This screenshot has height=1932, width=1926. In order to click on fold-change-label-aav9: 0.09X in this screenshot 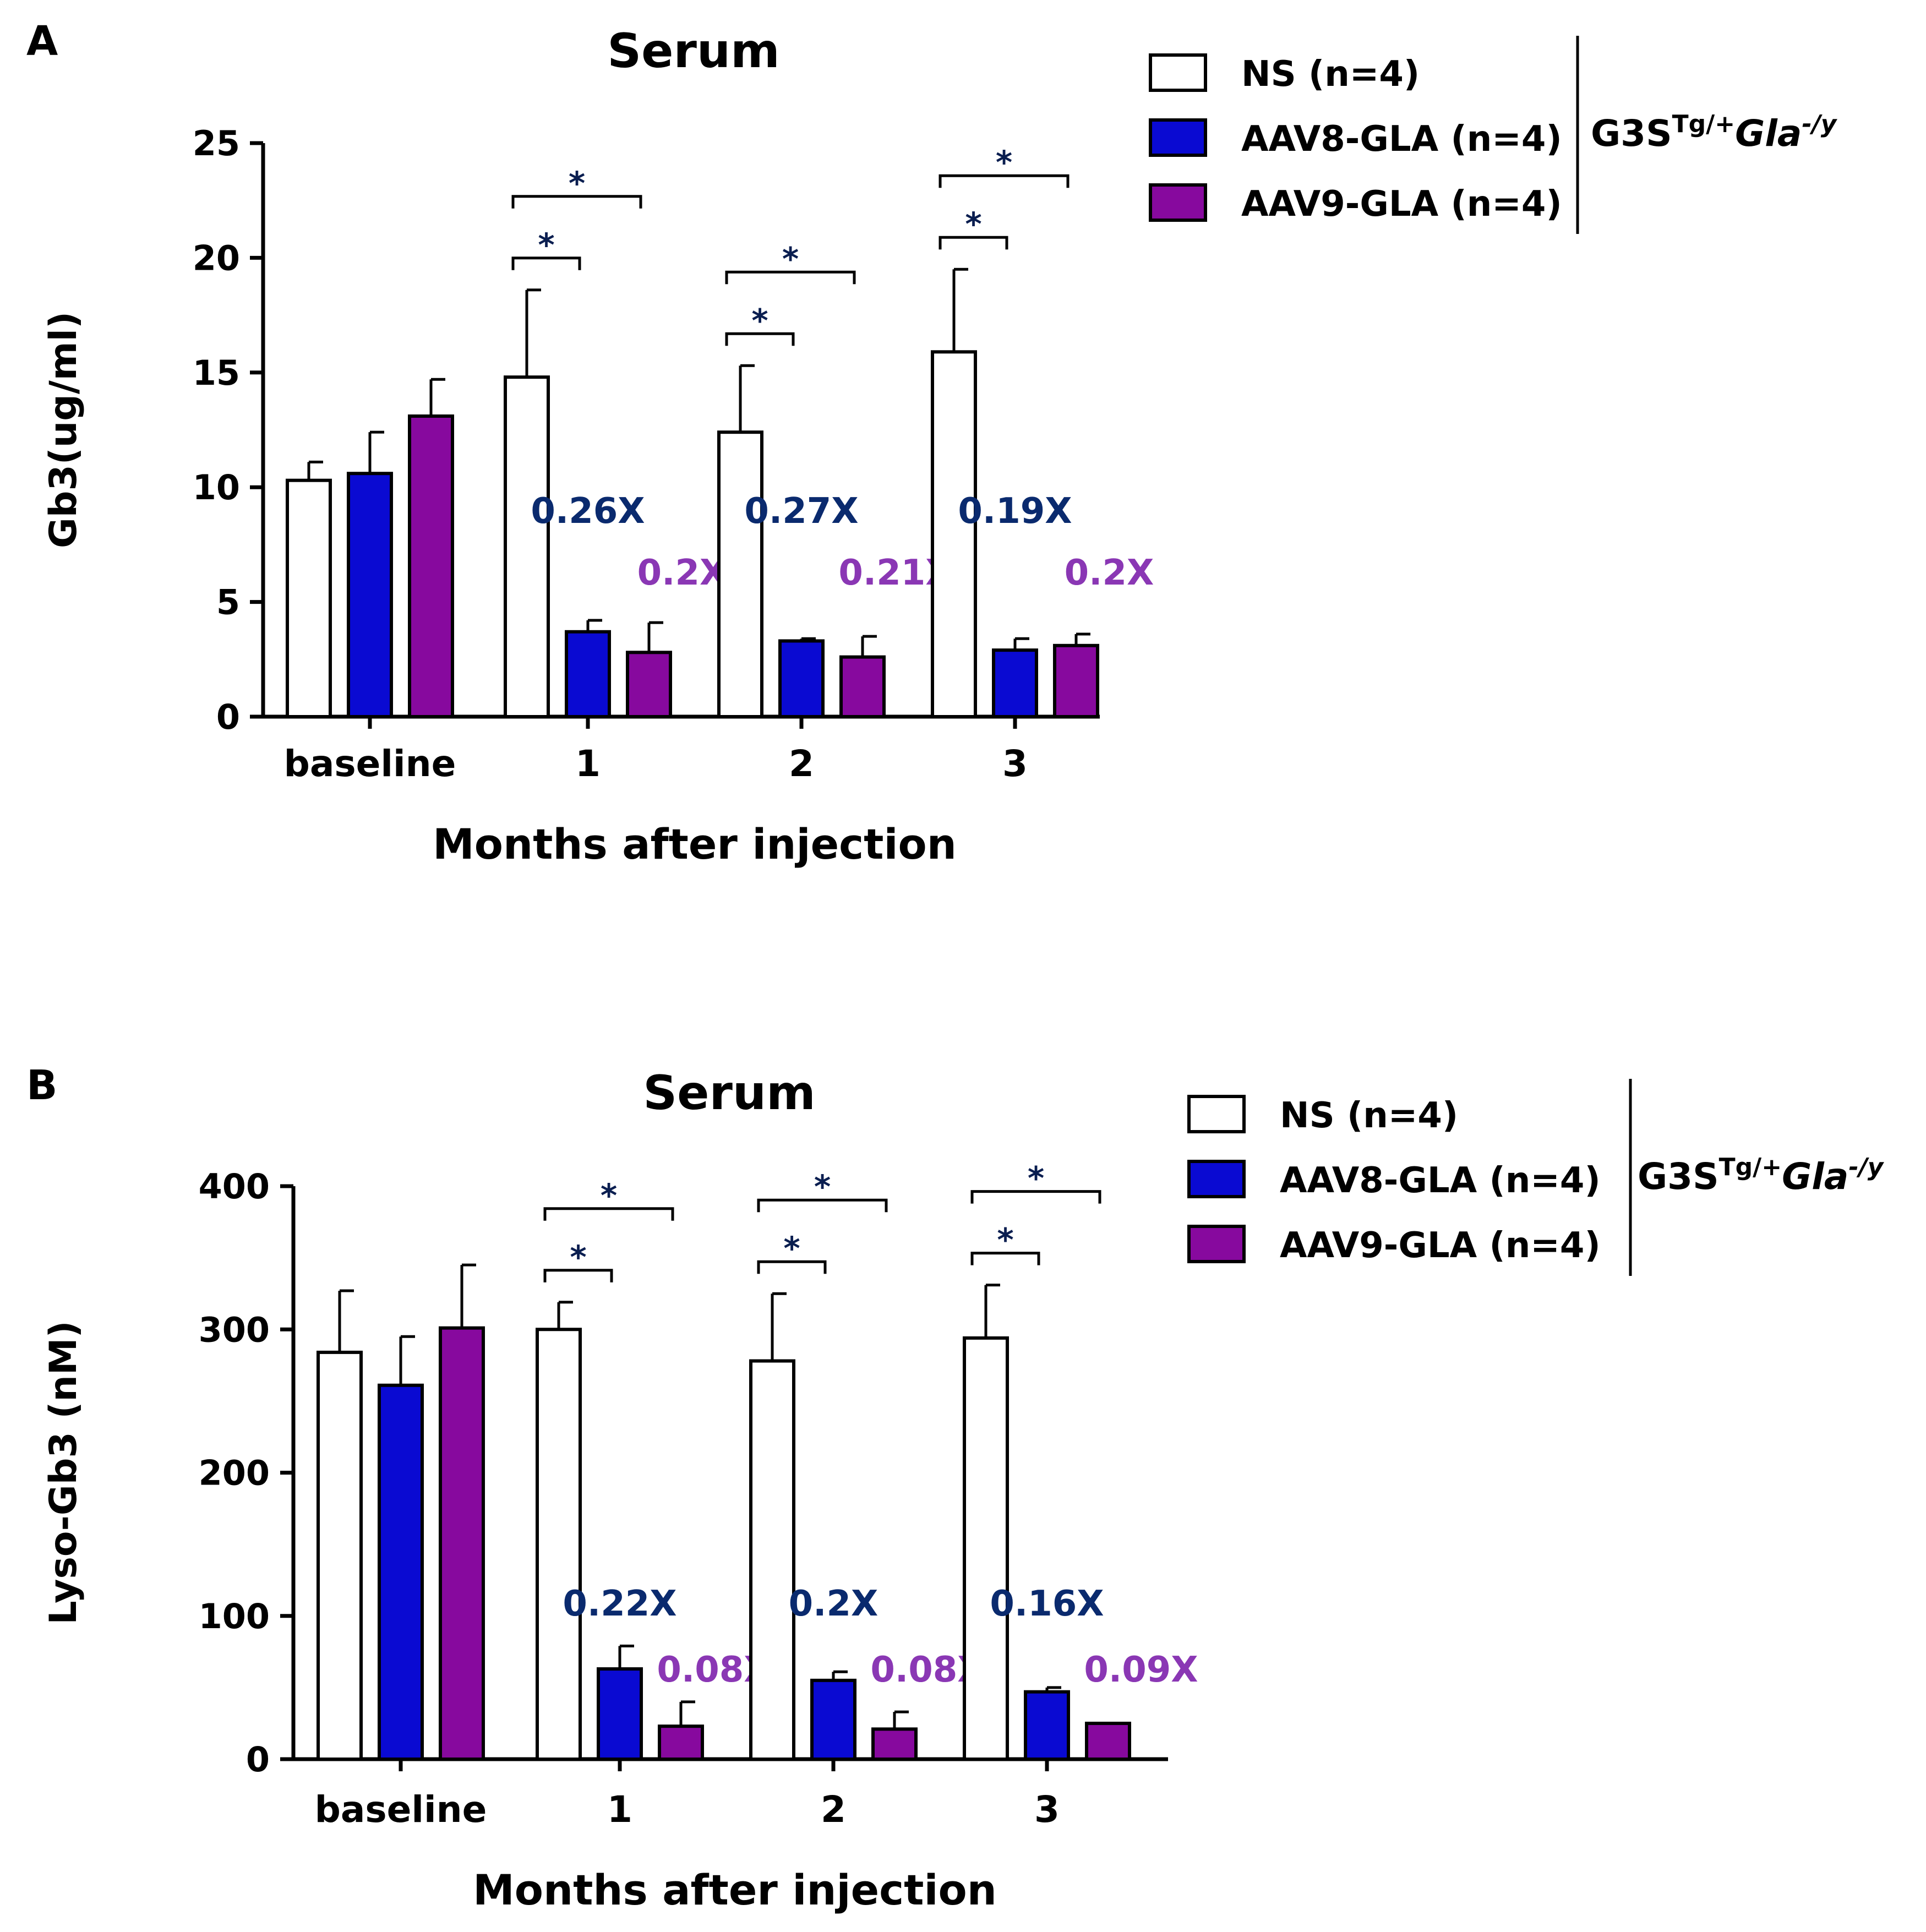, I will do `click(1141, 1670)`.